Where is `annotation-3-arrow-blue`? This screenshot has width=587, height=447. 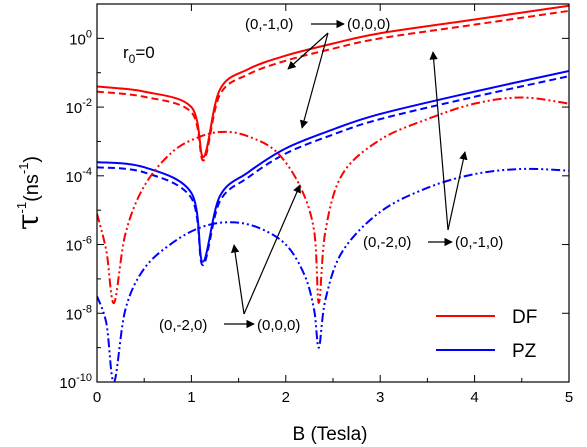 annotation-3-arrow-blue is located at coordinates (237, 279).